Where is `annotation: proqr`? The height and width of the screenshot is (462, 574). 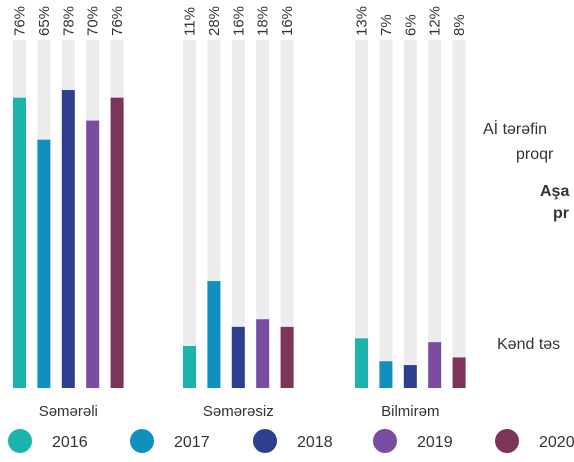 annotation: proqr is located at coordinates (535, 154).